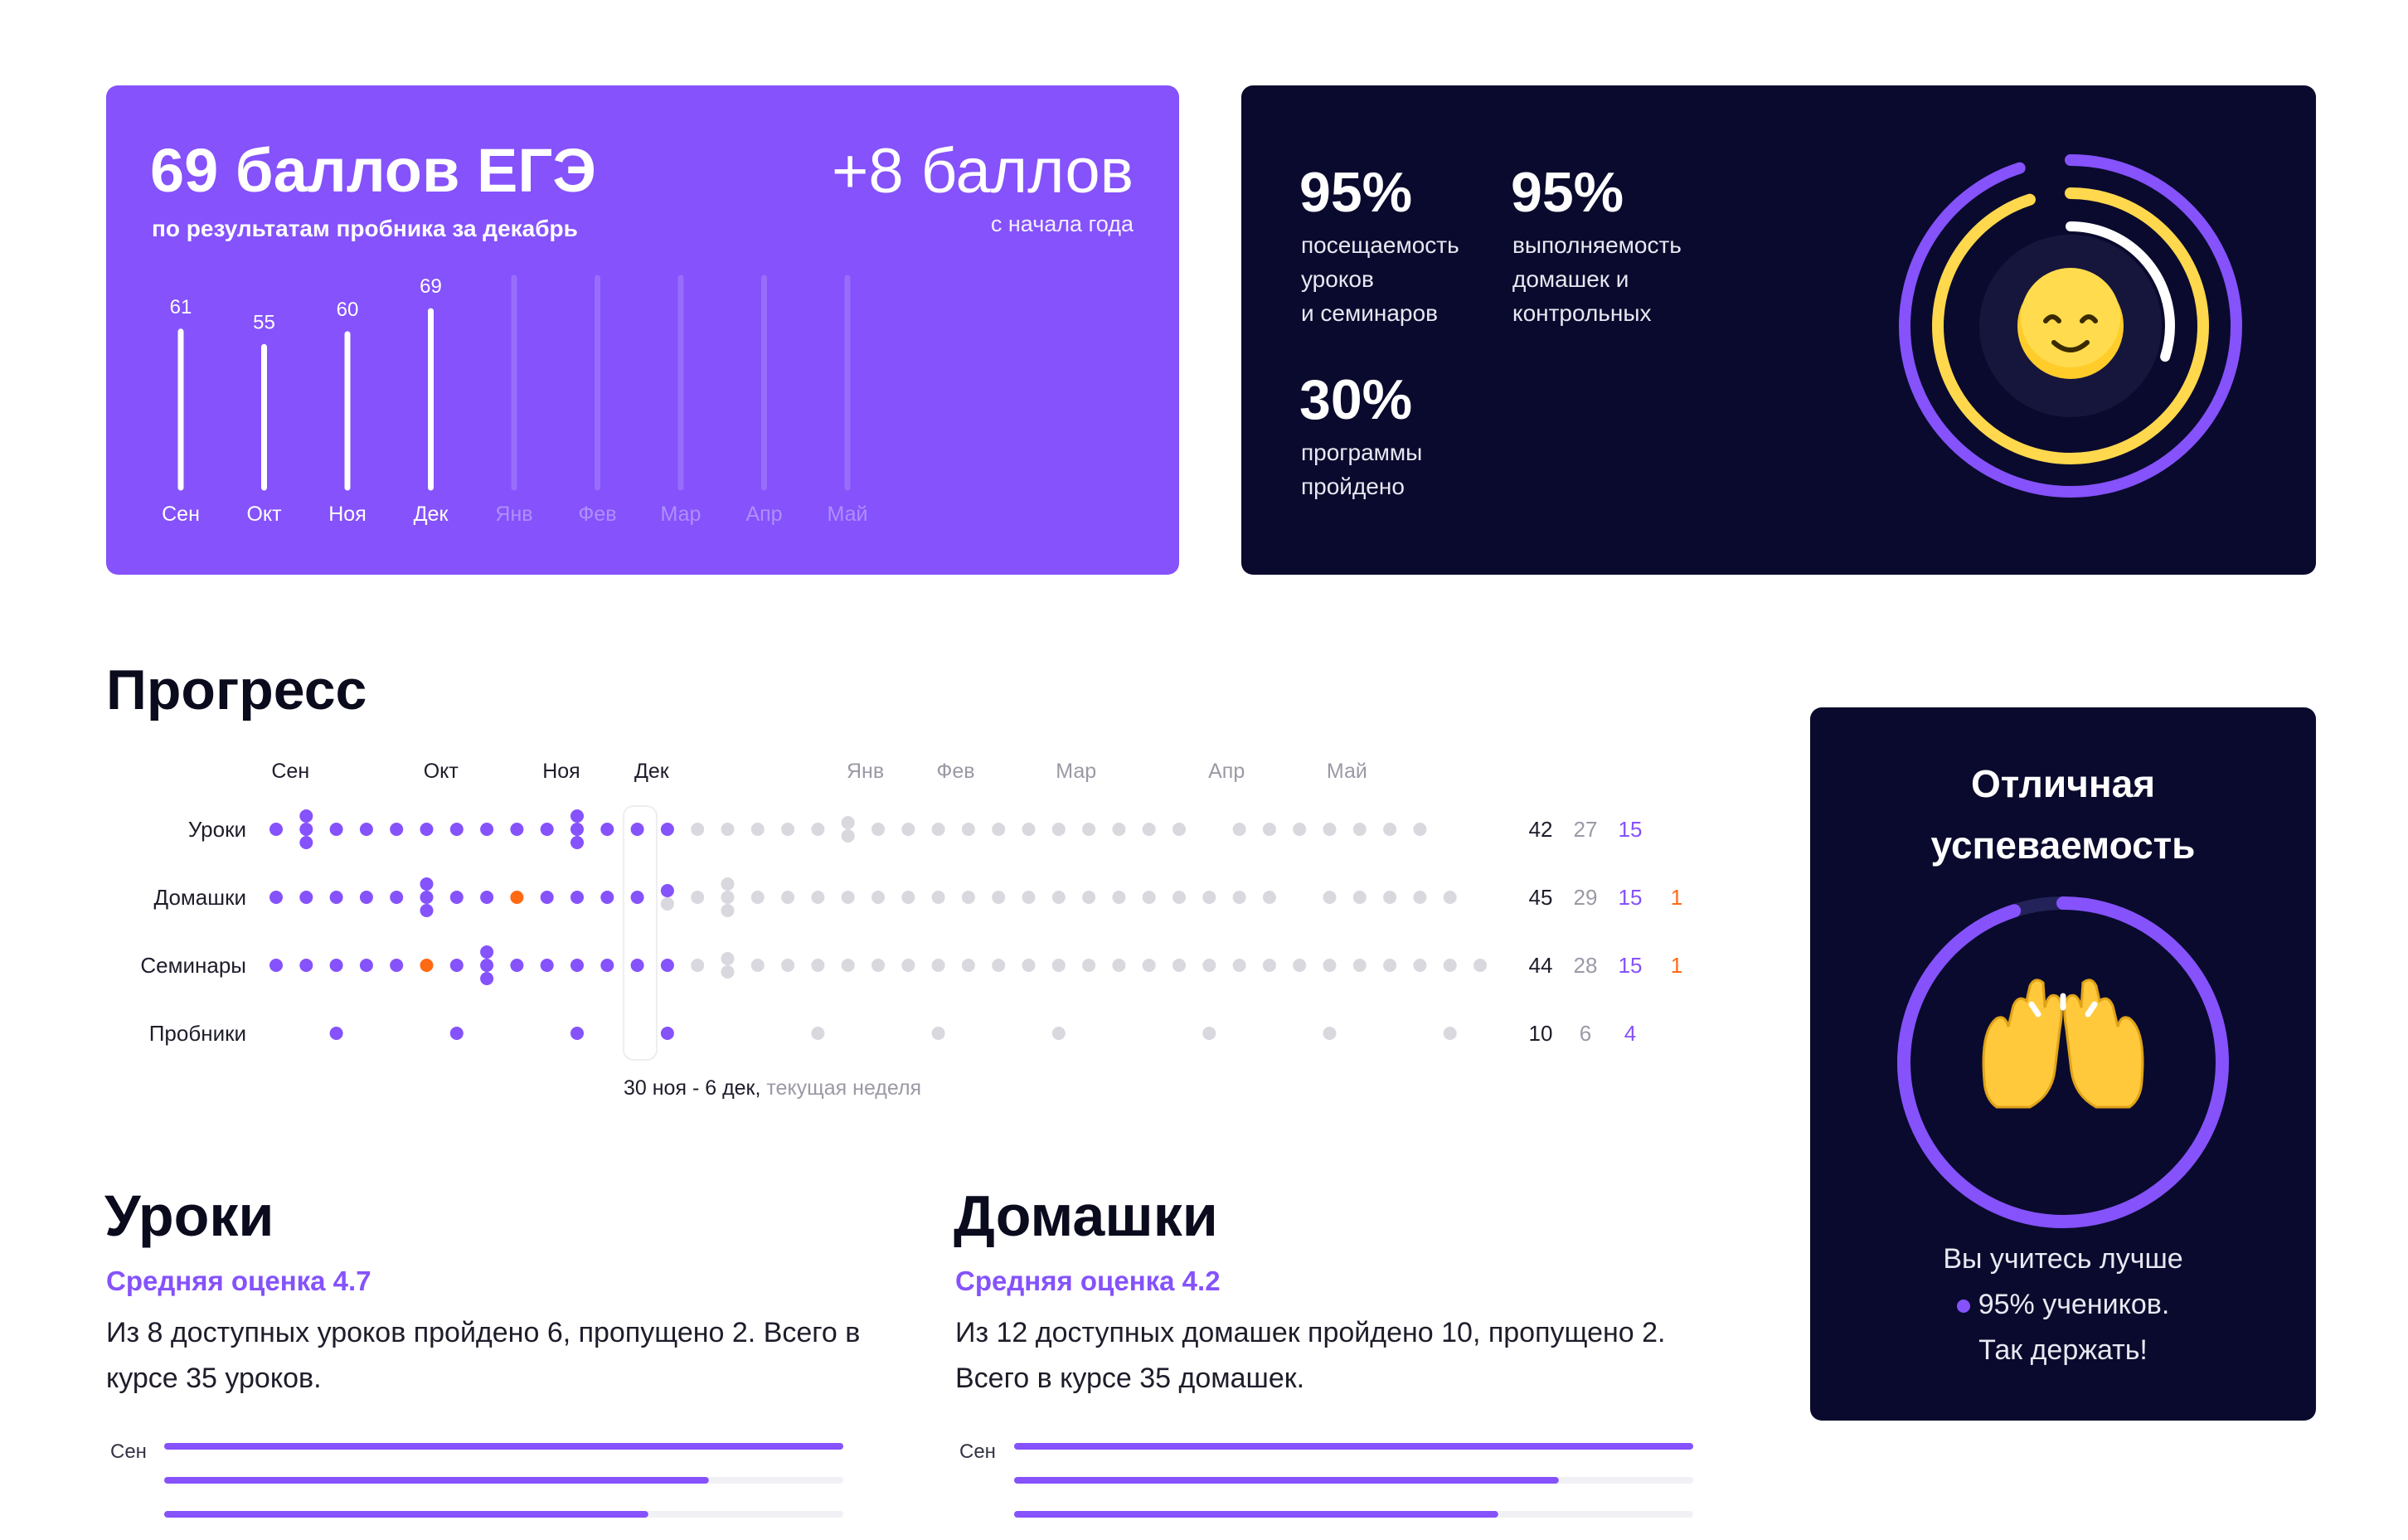  What do you see at coordinates (193, 966) in the screenshot?
I see `progress-row-label: Семинары` at bounding box center [193, 966].